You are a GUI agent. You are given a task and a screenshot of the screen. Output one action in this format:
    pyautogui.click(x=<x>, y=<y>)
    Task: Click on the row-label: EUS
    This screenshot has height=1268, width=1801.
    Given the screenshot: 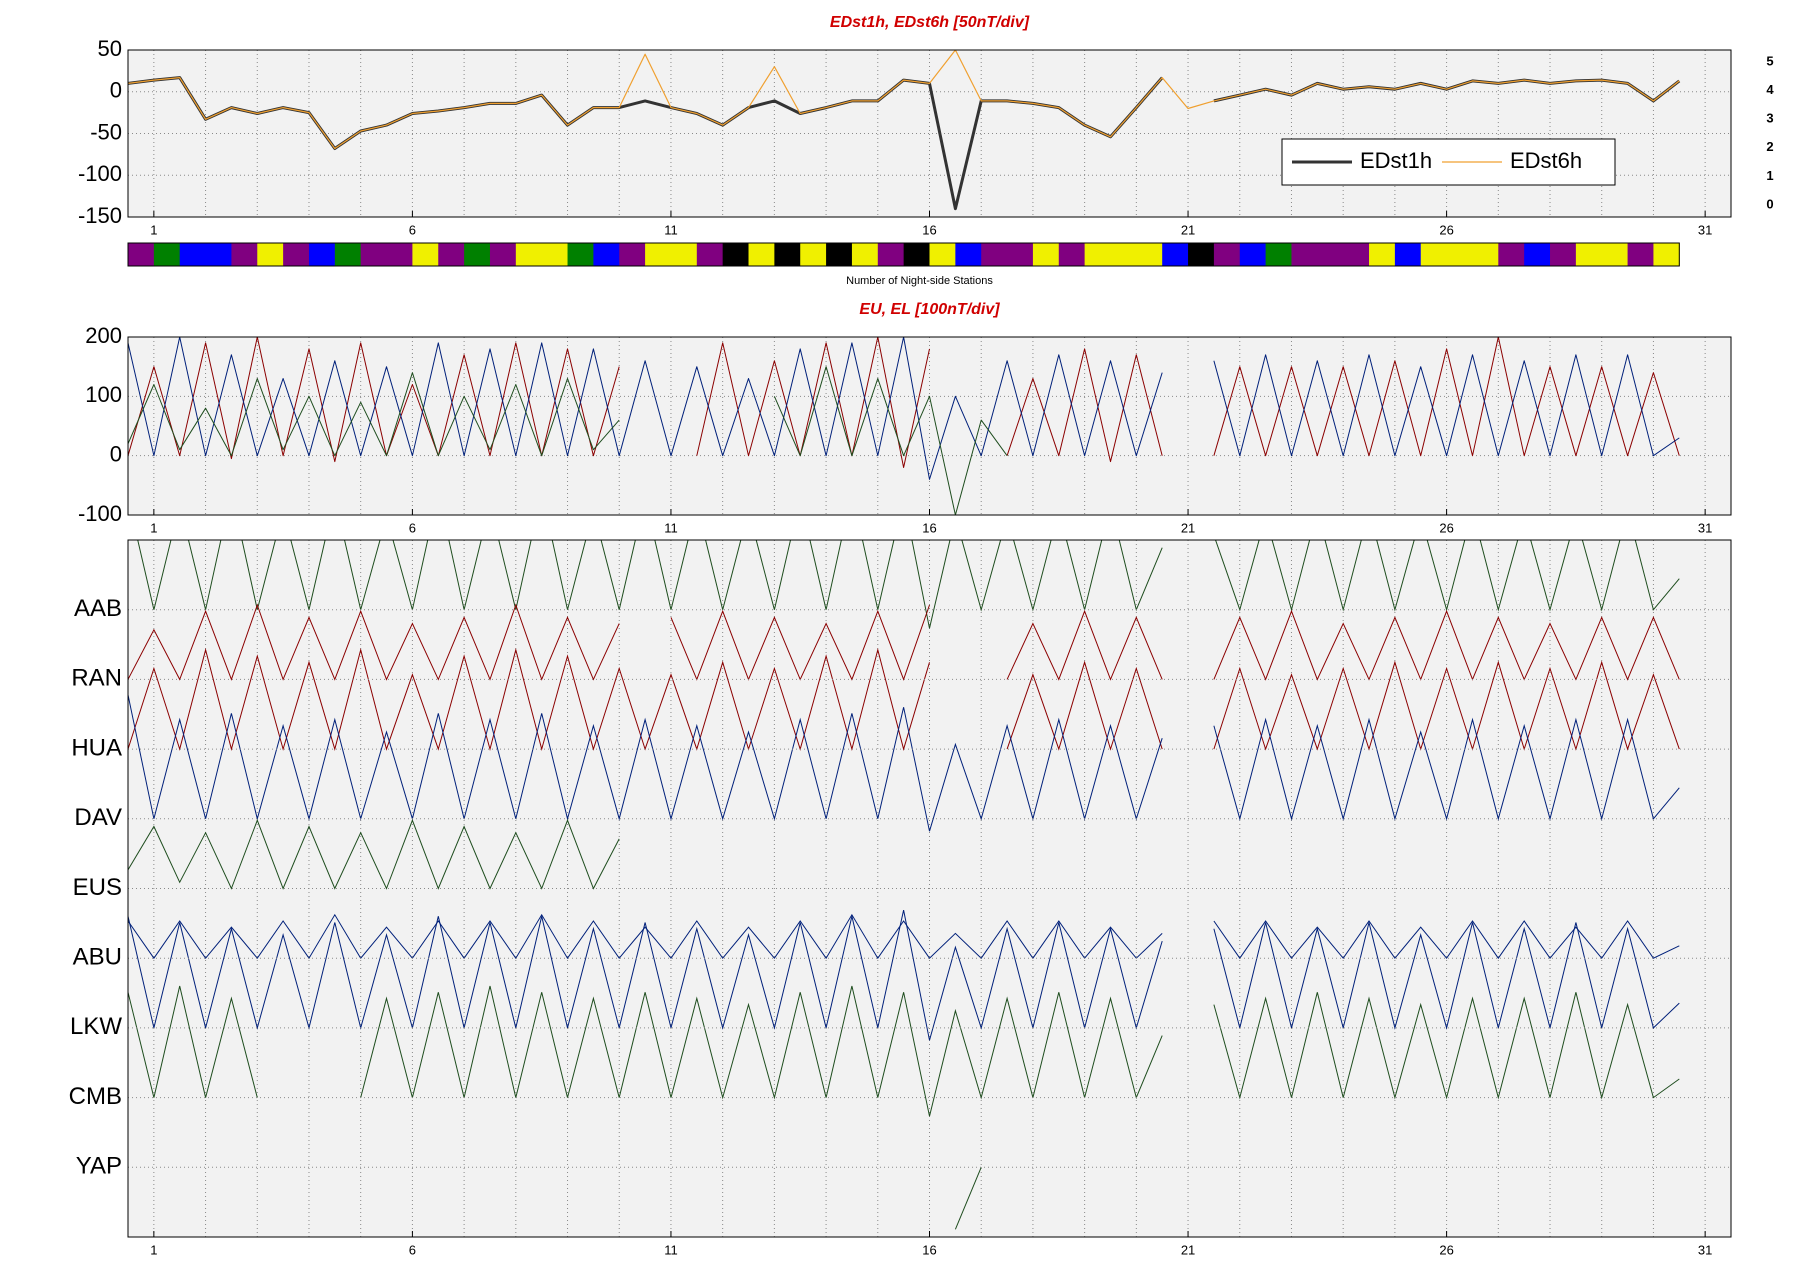 What is the action you would take?
    pyautogui.click(x=97, y=887)
    